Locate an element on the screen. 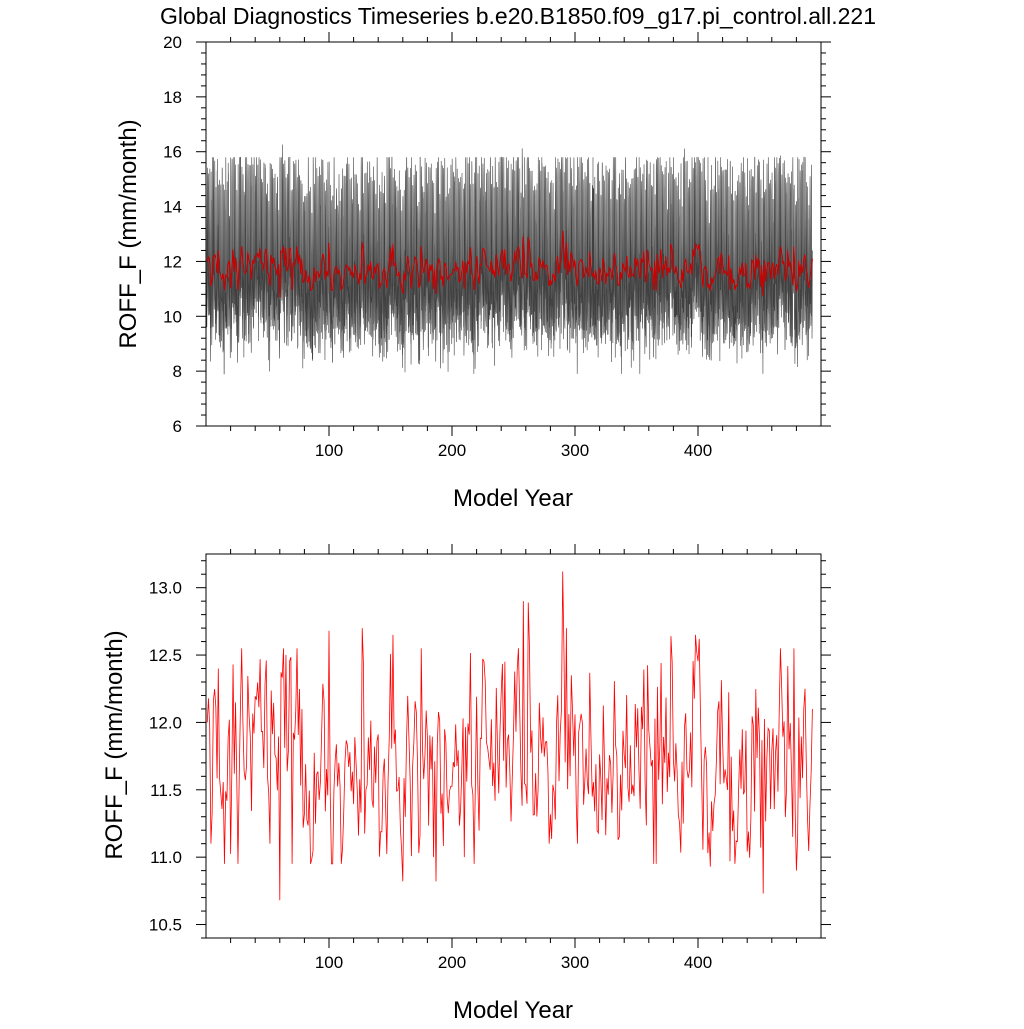  y-tick-label: 12.5 is located at coordinates (165, 655).